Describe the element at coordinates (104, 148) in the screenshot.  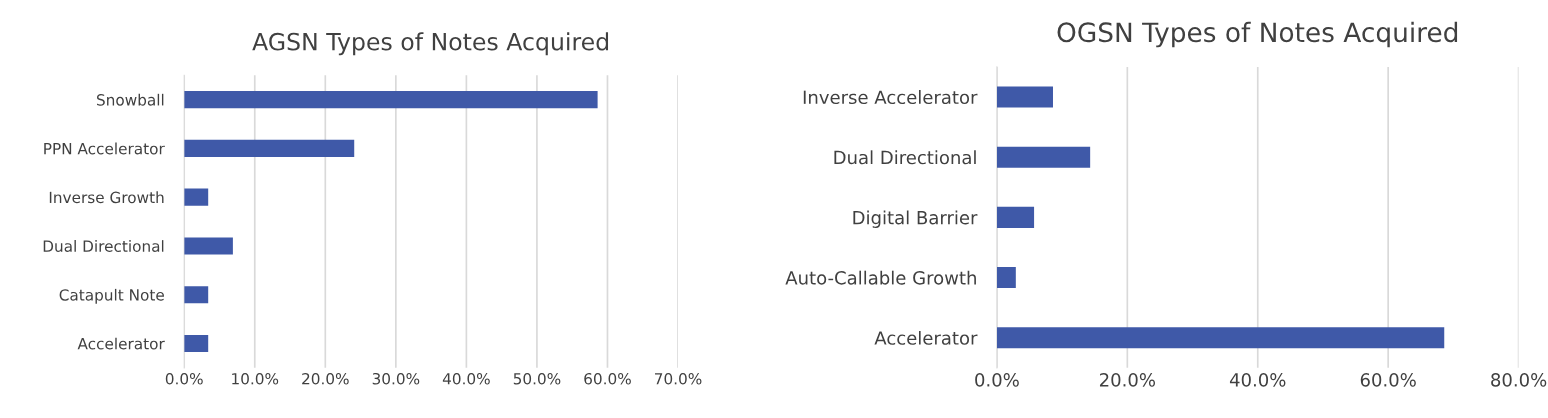
I see `y-tick-label: PPN Accelerator` at that location.